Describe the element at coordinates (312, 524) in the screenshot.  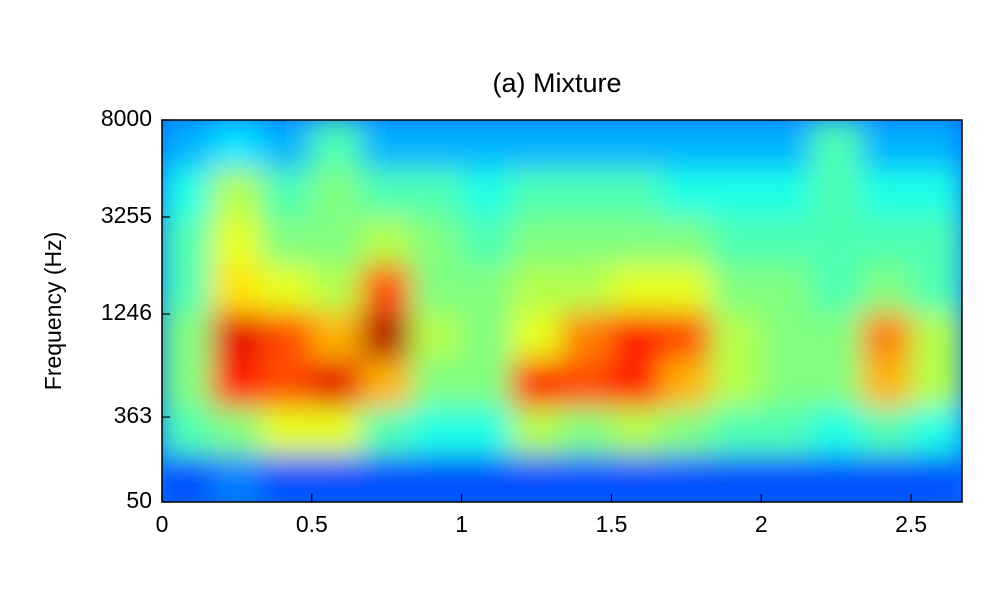
I see `x-tick-label: 0.5` at that location.